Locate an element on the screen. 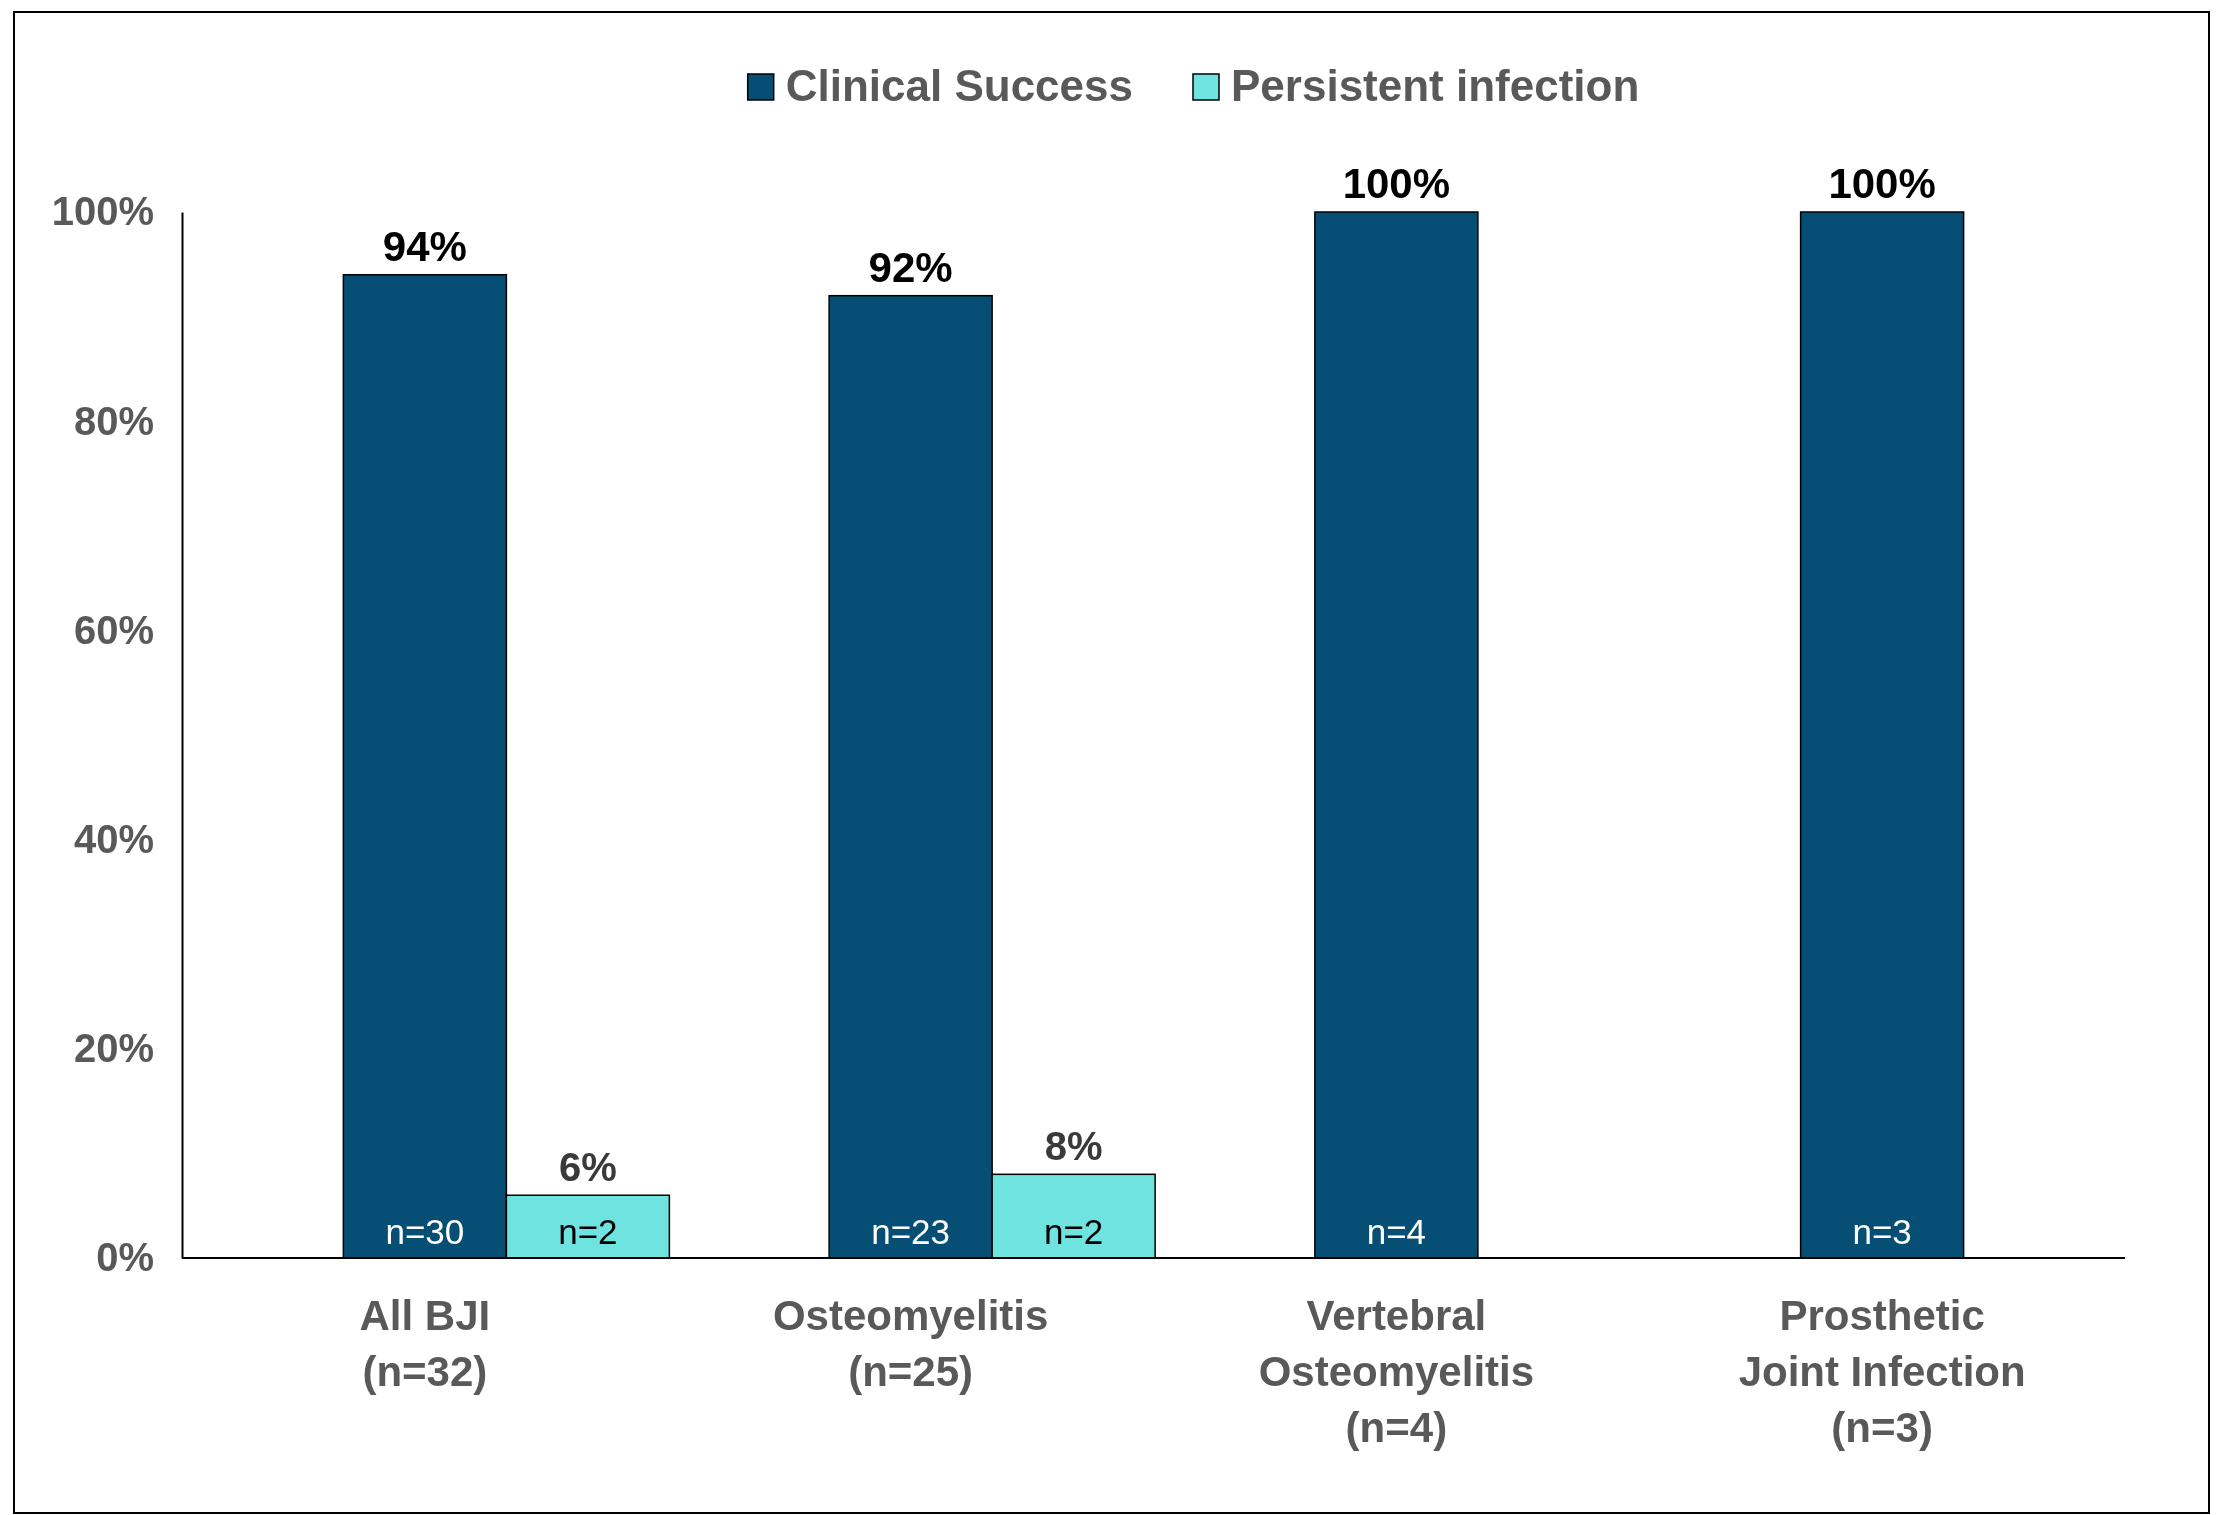 The image size is (2223, 1515). data-label: 92% is located at coordinates (910, 267).